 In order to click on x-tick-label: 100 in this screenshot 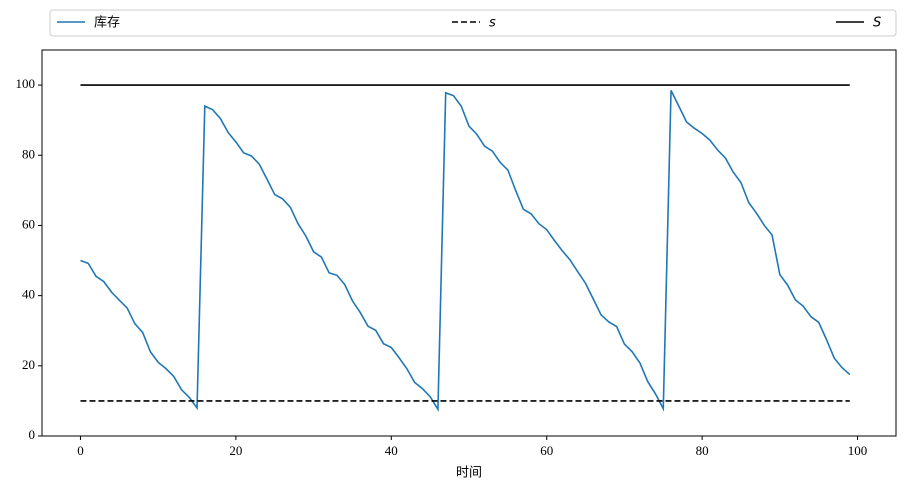, I will do `click(858, 450)`.